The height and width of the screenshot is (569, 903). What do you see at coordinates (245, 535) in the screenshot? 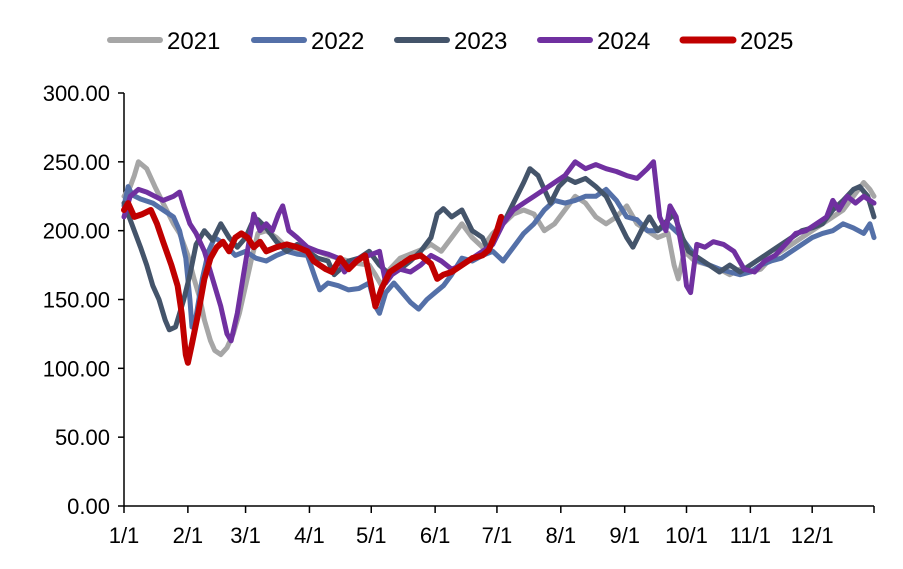
I see `x-tick-label: 3/1` at bounding box center [245, 535].